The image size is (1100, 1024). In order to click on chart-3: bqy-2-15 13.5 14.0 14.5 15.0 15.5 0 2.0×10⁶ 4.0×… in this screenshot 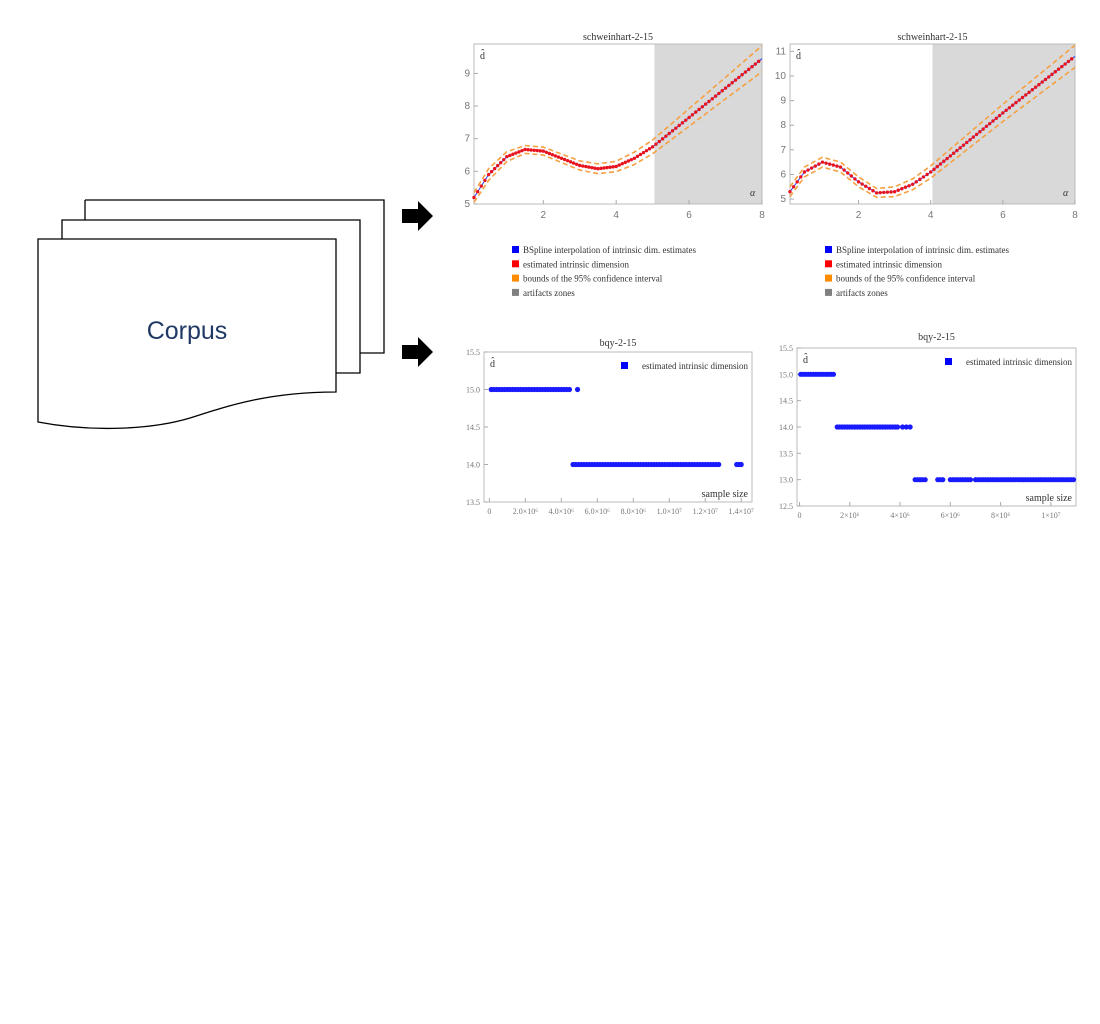, I will do `click(610, 427)`.